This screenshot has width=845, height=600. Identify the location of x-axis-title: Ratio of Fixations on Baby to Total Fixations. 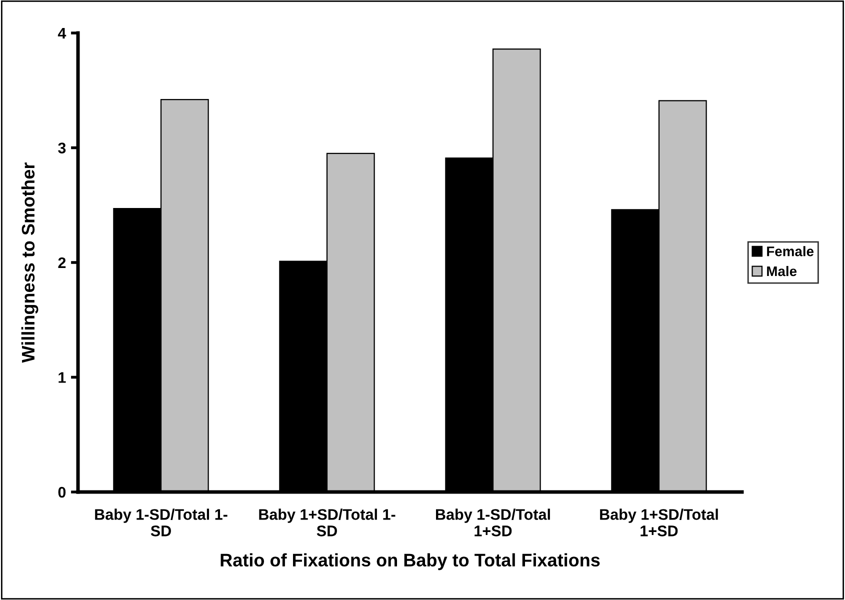
(410, 561).